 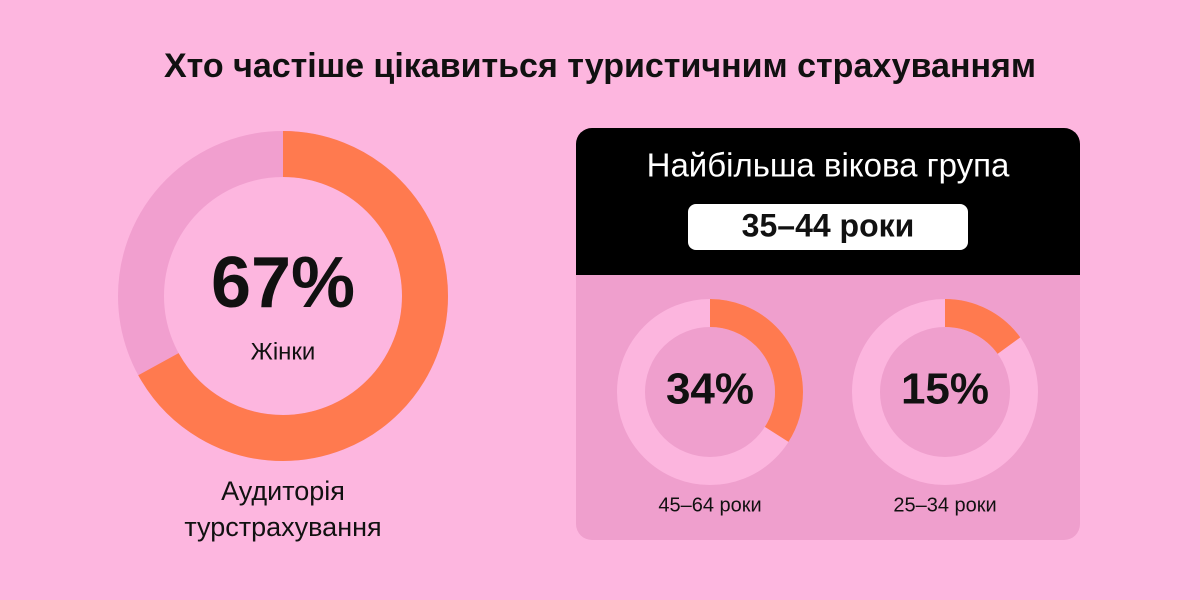 I want to click on donut-value-label: 15%, so click(x=945, y=389).